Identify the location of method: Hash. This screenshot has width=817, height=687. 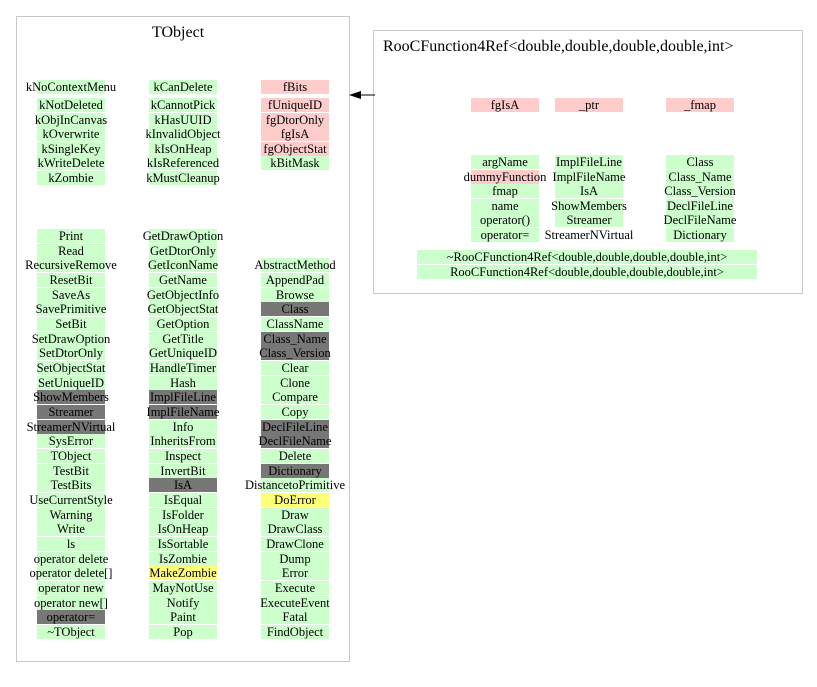
(183, 382).